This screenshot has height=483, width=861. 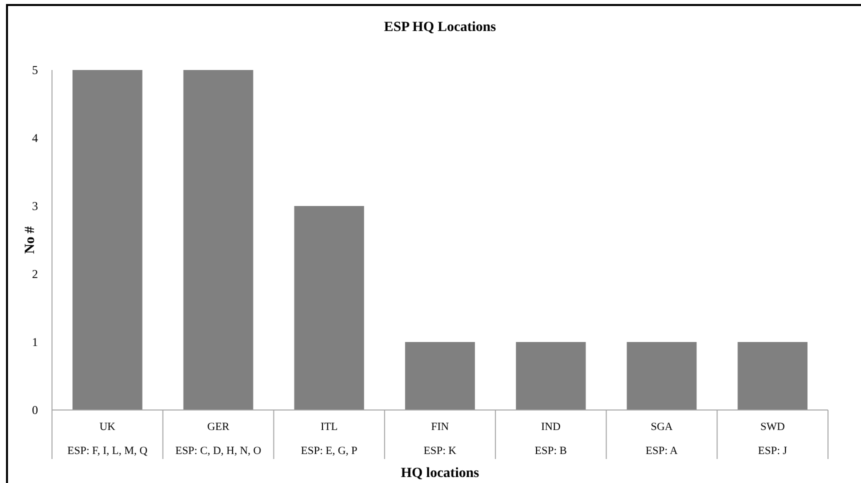 I want to click on x-tick-label: UK ESP: F, I, L, M, Q, so click(x=107, y=439).